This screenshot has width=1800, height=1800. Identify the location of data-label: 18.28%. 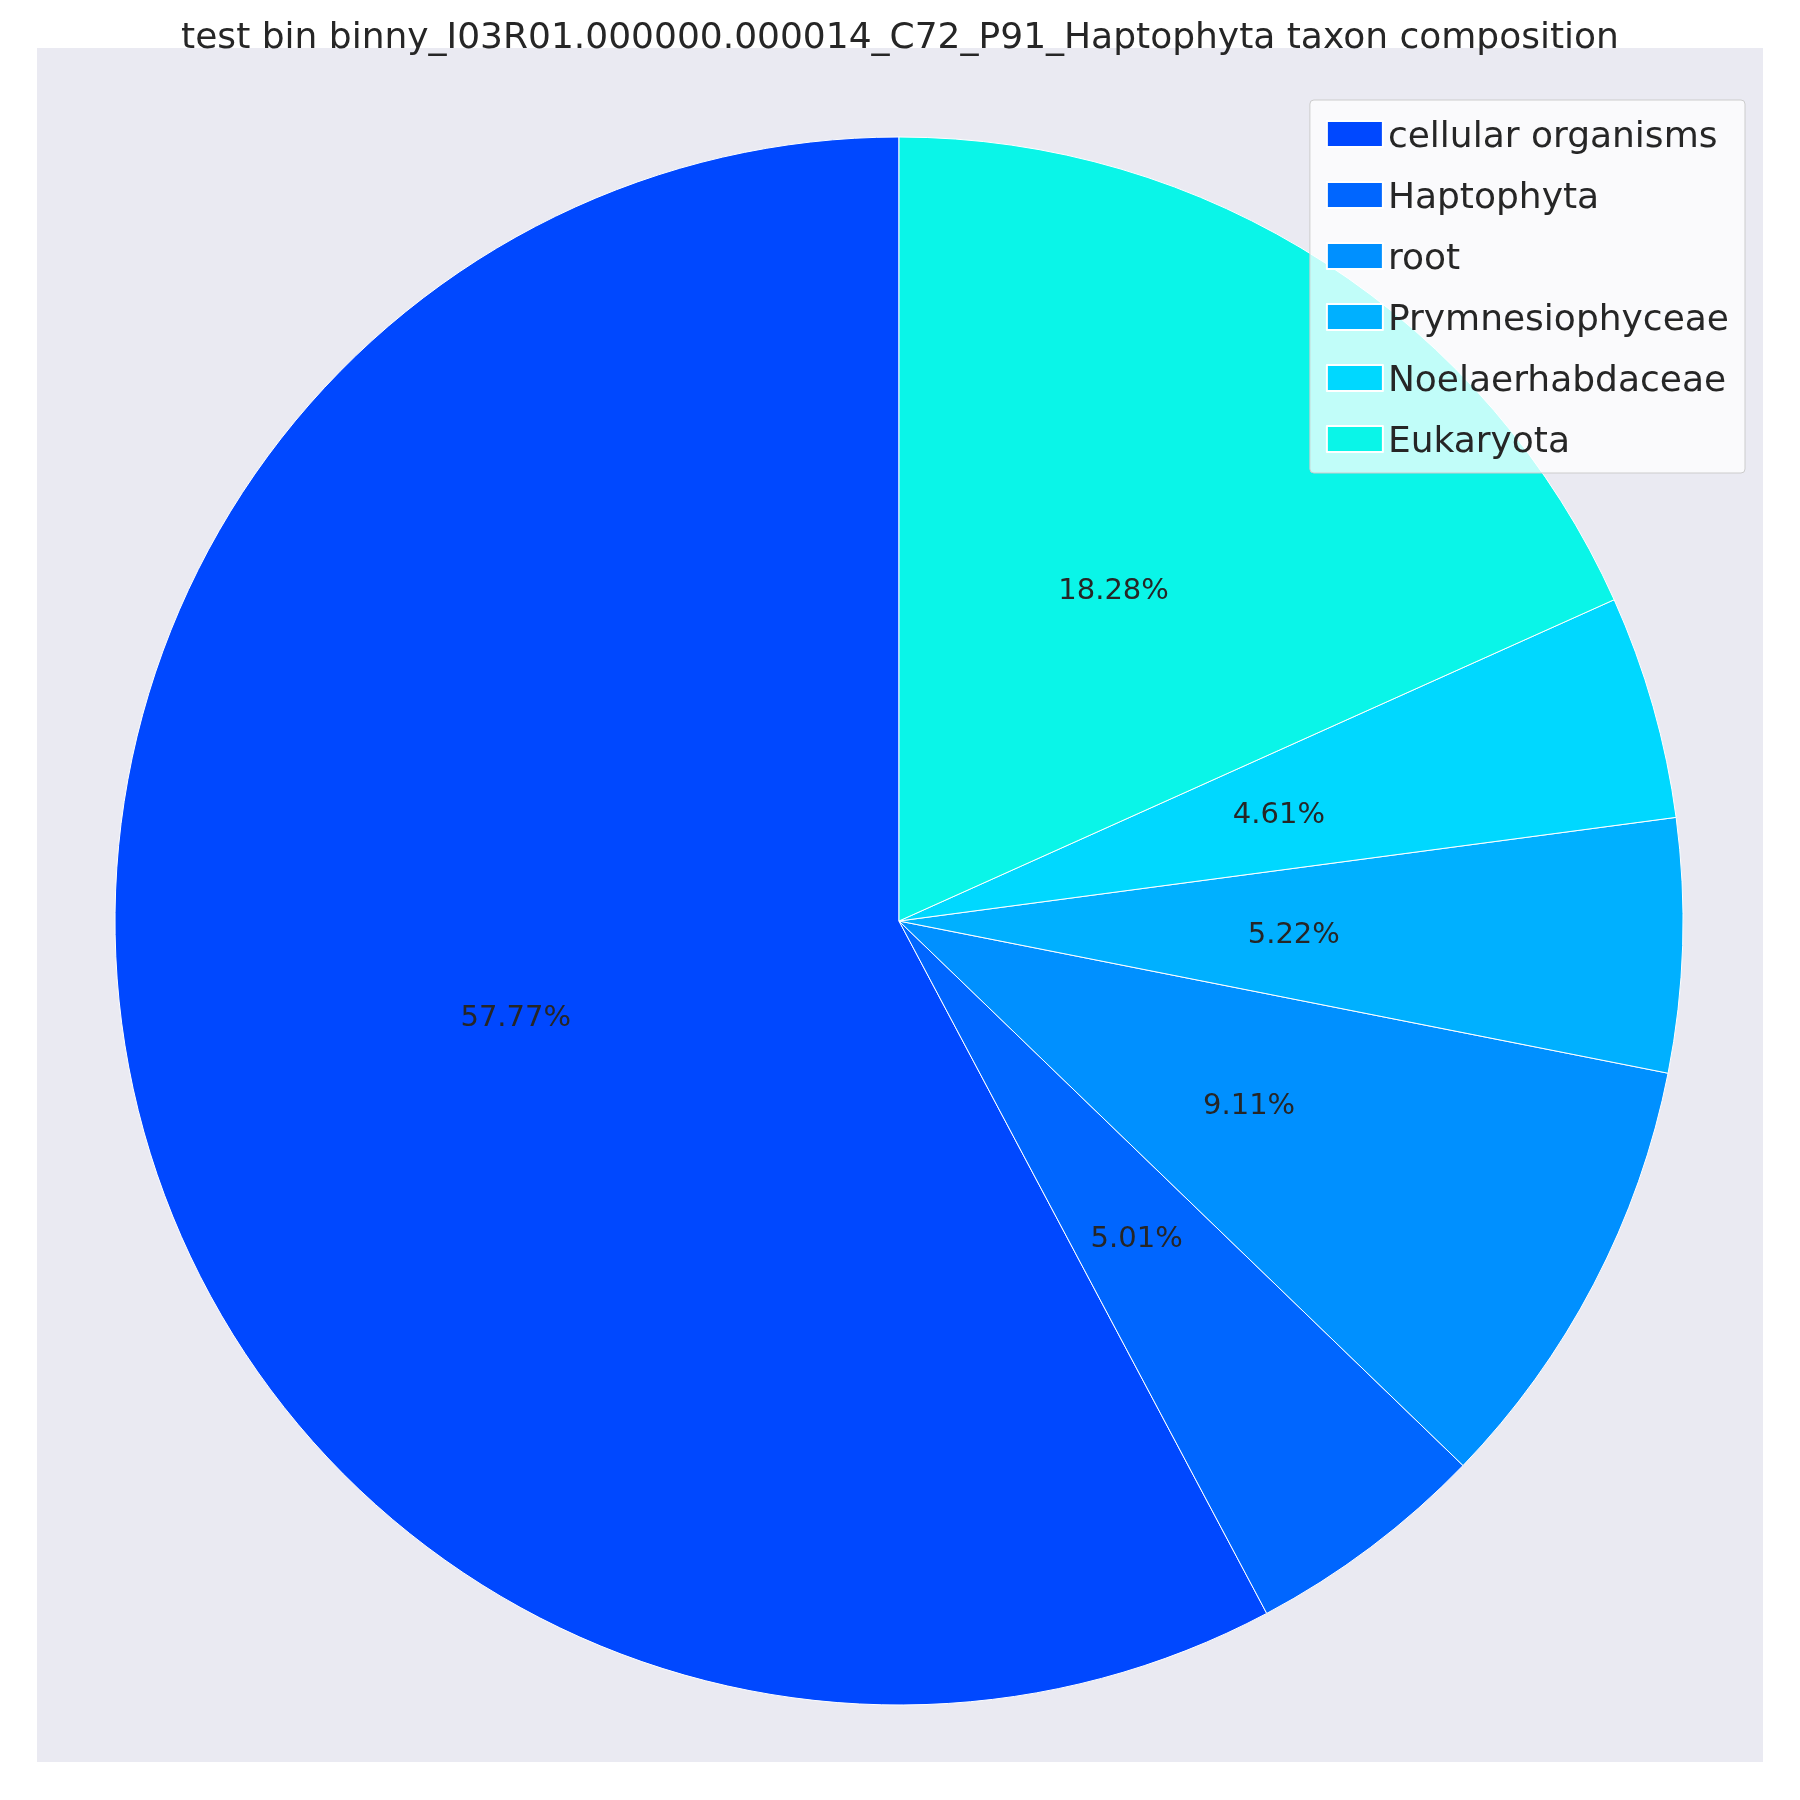
(1113, 589).